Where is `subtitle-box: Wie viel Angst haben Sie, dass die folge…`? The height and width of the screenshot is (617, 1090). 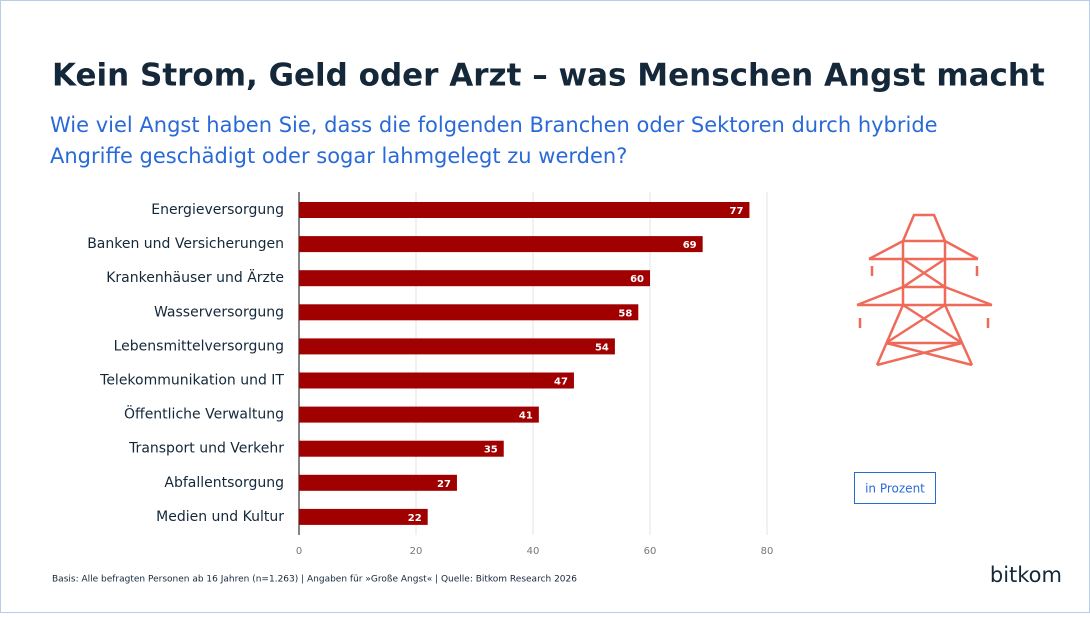 subtitle-box: Wie viel Angst haben Sie, dass die folge… is located at coordinates (494, 140).